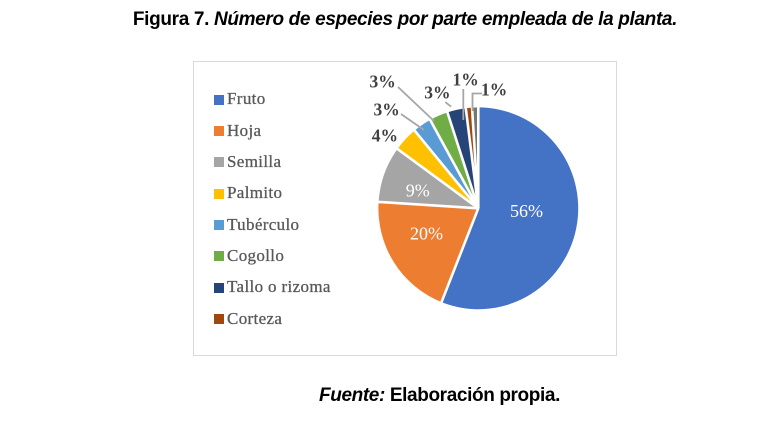 The width and height of the screenshot is (781, 426). What do you see at coordinates (526, 211) in the screenshot?
I see `svg-text: 56%` at bounding box center [526, 211].